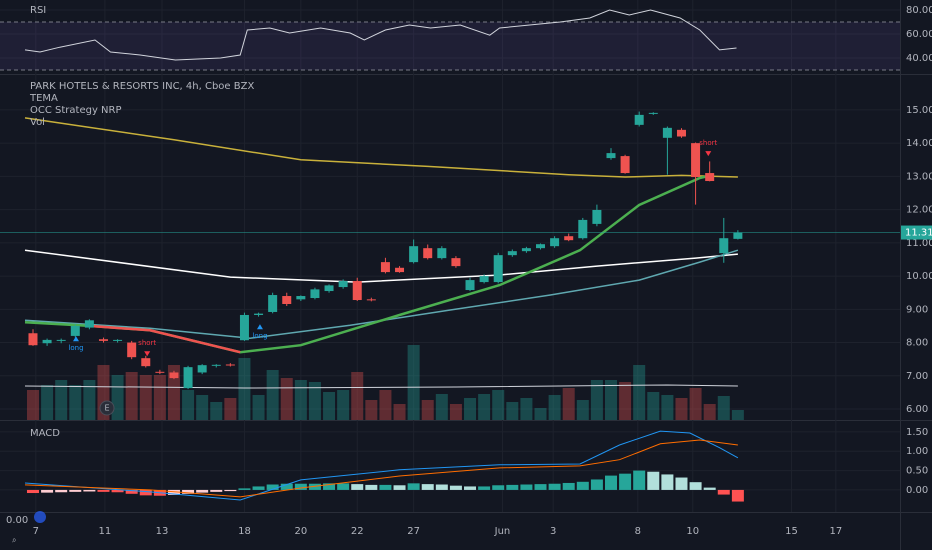  I want to click on earnings-label: E, so click(106, 408).